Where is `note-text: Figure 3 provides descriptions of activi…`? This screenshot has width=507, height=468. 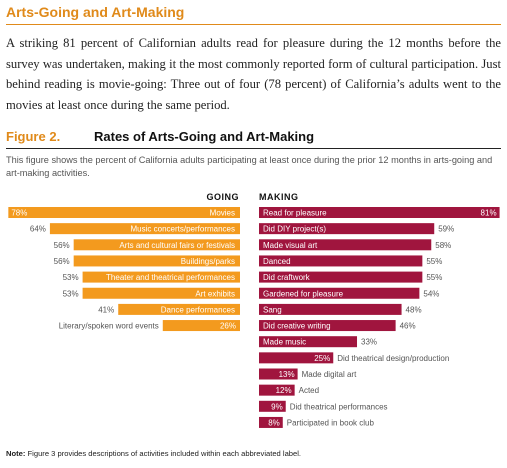
note-text: Figure 3 provides descriptions of activi… is located at coordinates (163, 453).